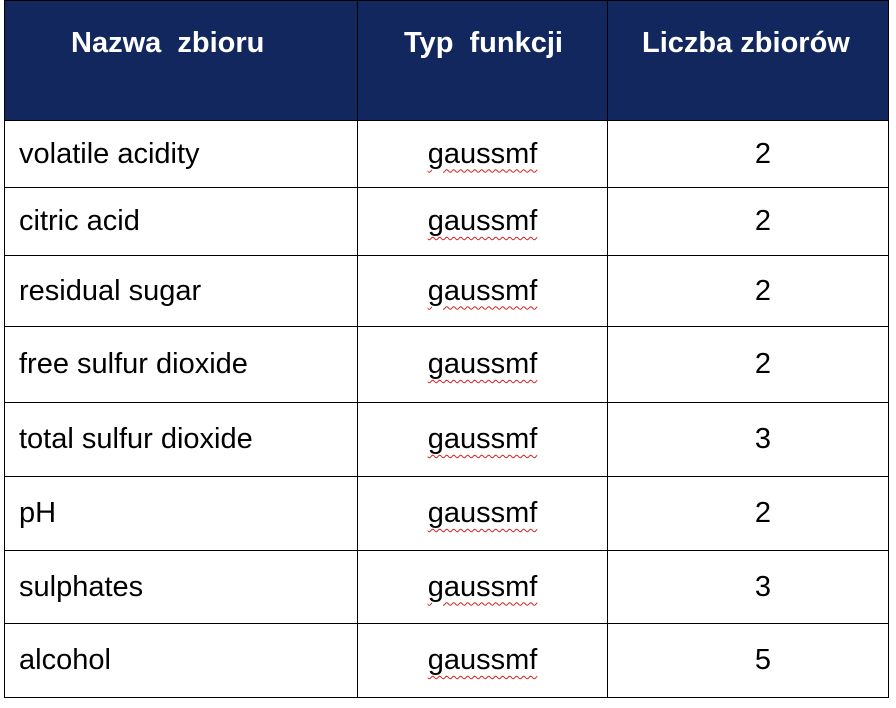 The image size is (896, 708). I want to click on cell-set-name: sulphates, so click(181, 587).